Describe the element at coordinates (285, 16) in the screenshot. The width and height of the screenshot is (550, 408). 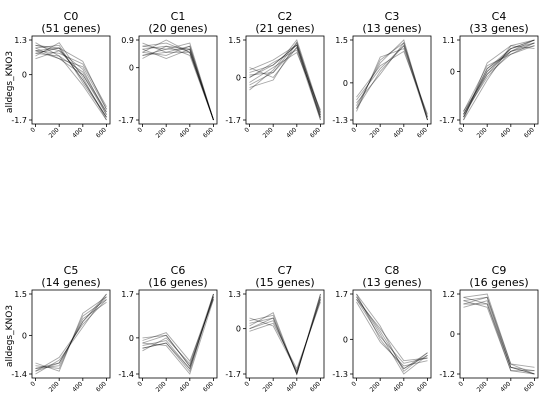
I see `panel-title: C2` at that location.